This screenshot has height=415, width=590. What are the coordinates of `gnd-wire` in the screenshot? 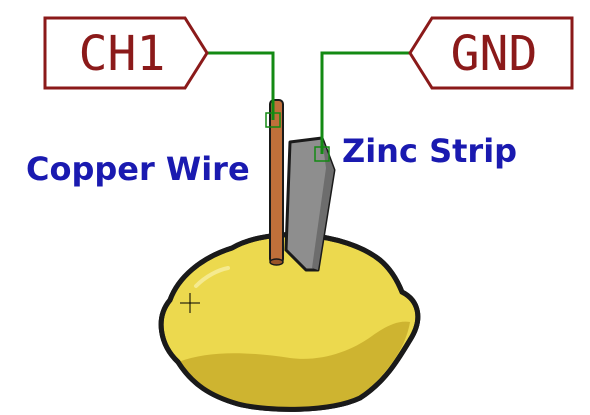 It's located at (365, 102).